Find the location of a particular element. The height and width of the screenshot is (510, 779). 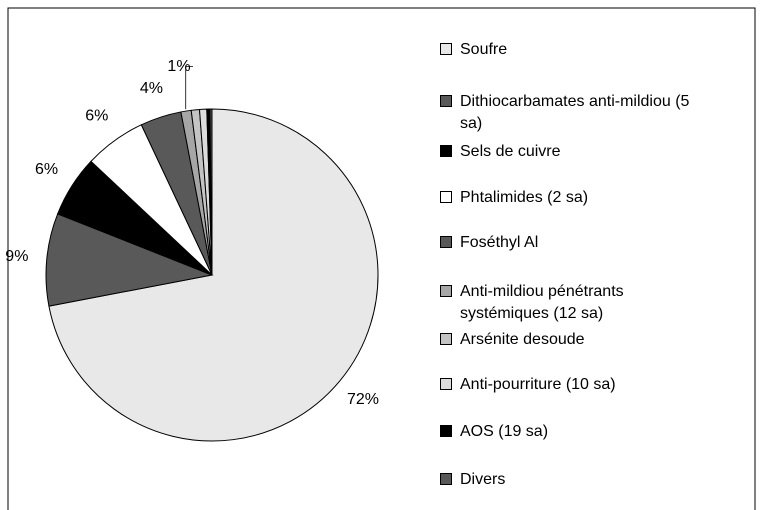

legend-item: Soufre is located at coordinates (565, 50).